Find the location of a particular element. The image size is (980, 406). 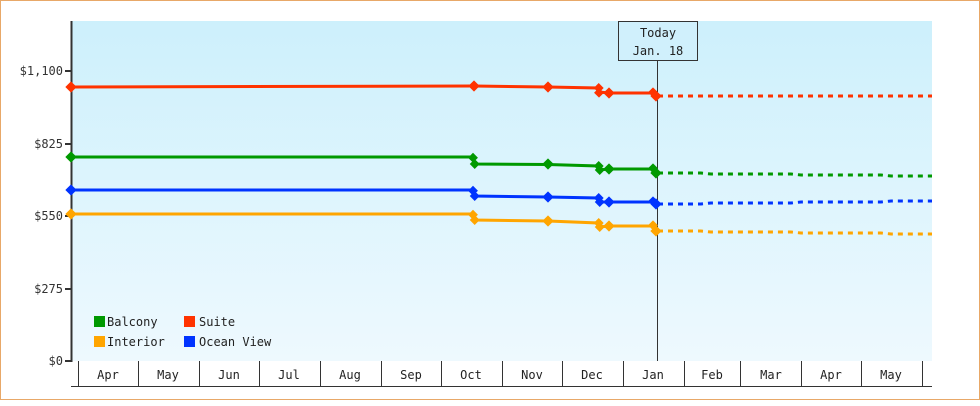

x-tick-label: Jun is located at coordinates (229, 375).